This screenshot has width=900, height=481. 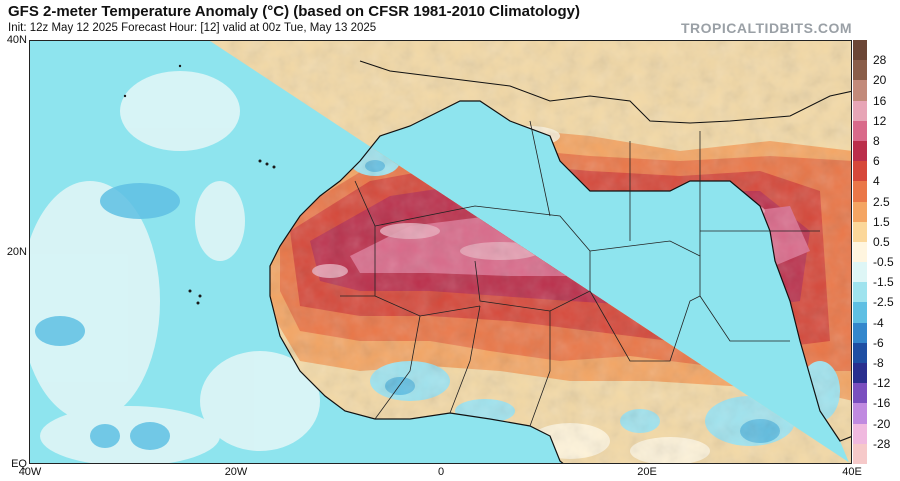 I want to click on ocean-cool-patches, so click(x=107, y=316).